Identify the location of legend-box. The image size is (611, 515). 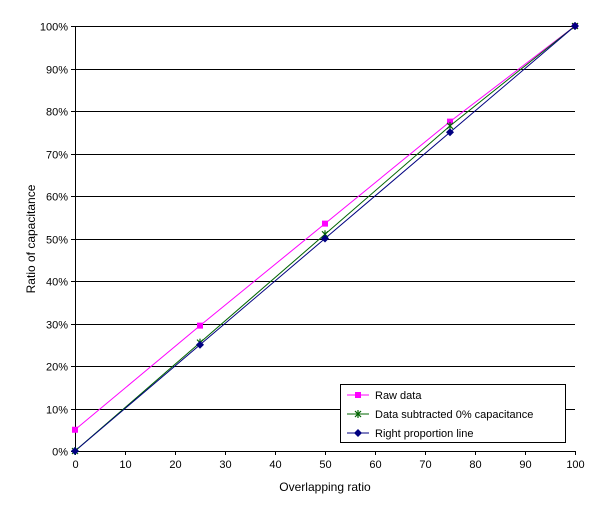
(453, 413).